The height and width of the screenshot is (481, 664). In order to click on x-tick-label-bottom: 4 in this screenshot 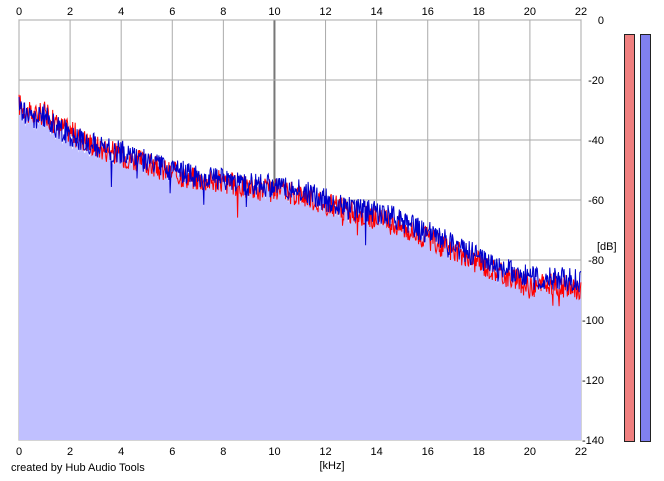, I will do `click(121, 452)`.